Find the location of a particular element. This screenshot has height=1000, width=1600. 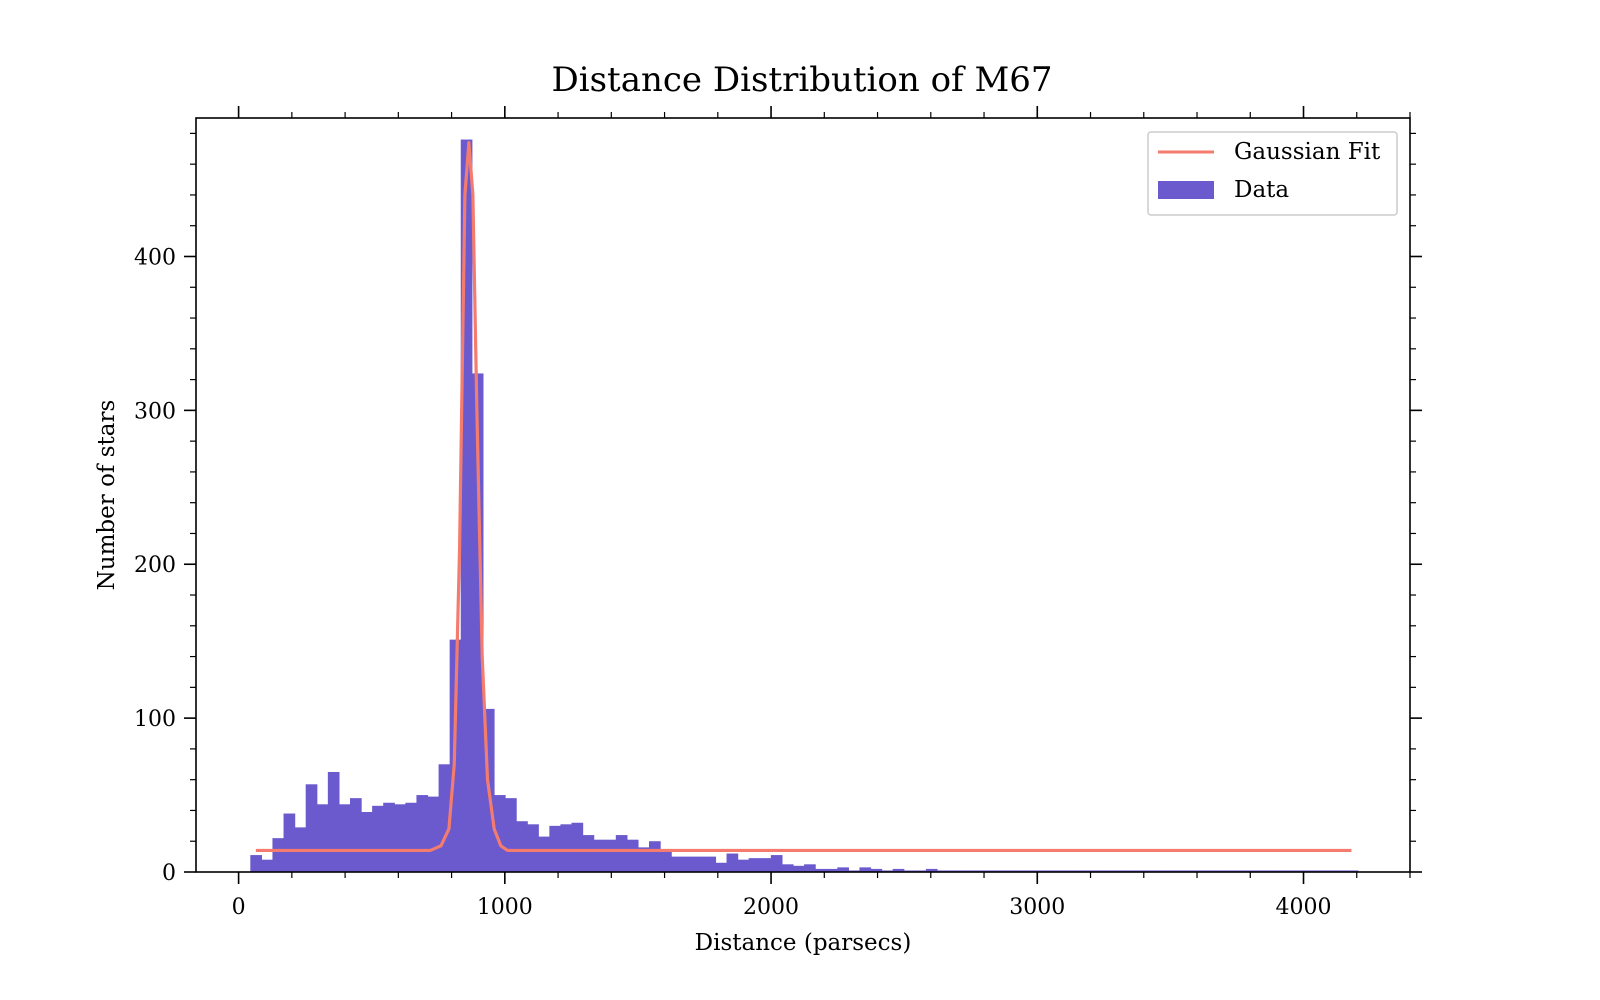

x-tick-label: 1000 is located at coordinates (505, 907).